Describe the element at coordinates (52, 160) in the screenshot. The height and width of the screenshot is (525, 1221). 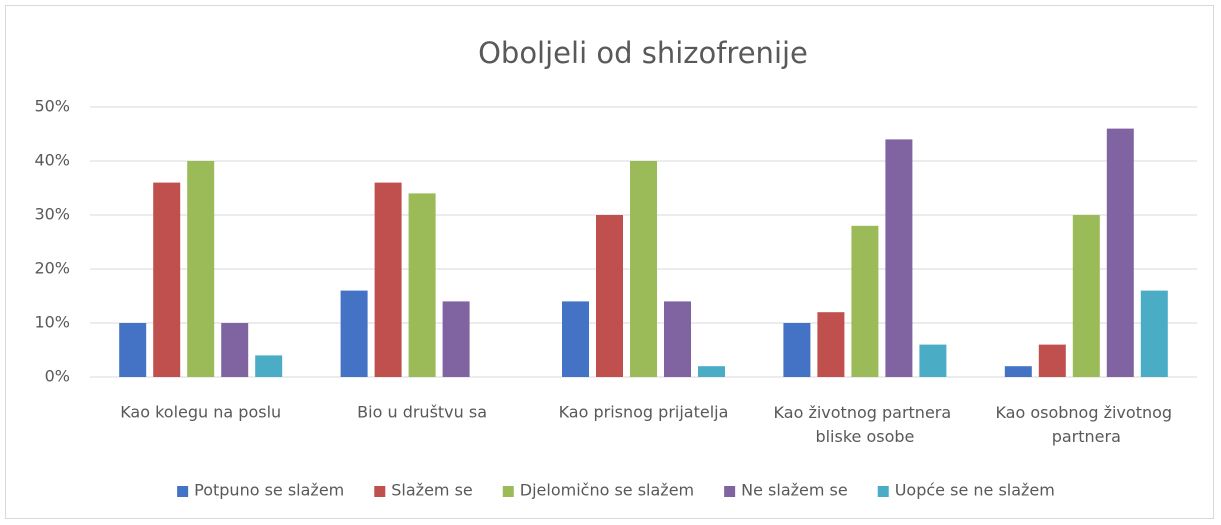
I see `y-tick-label: 40%` at that location.